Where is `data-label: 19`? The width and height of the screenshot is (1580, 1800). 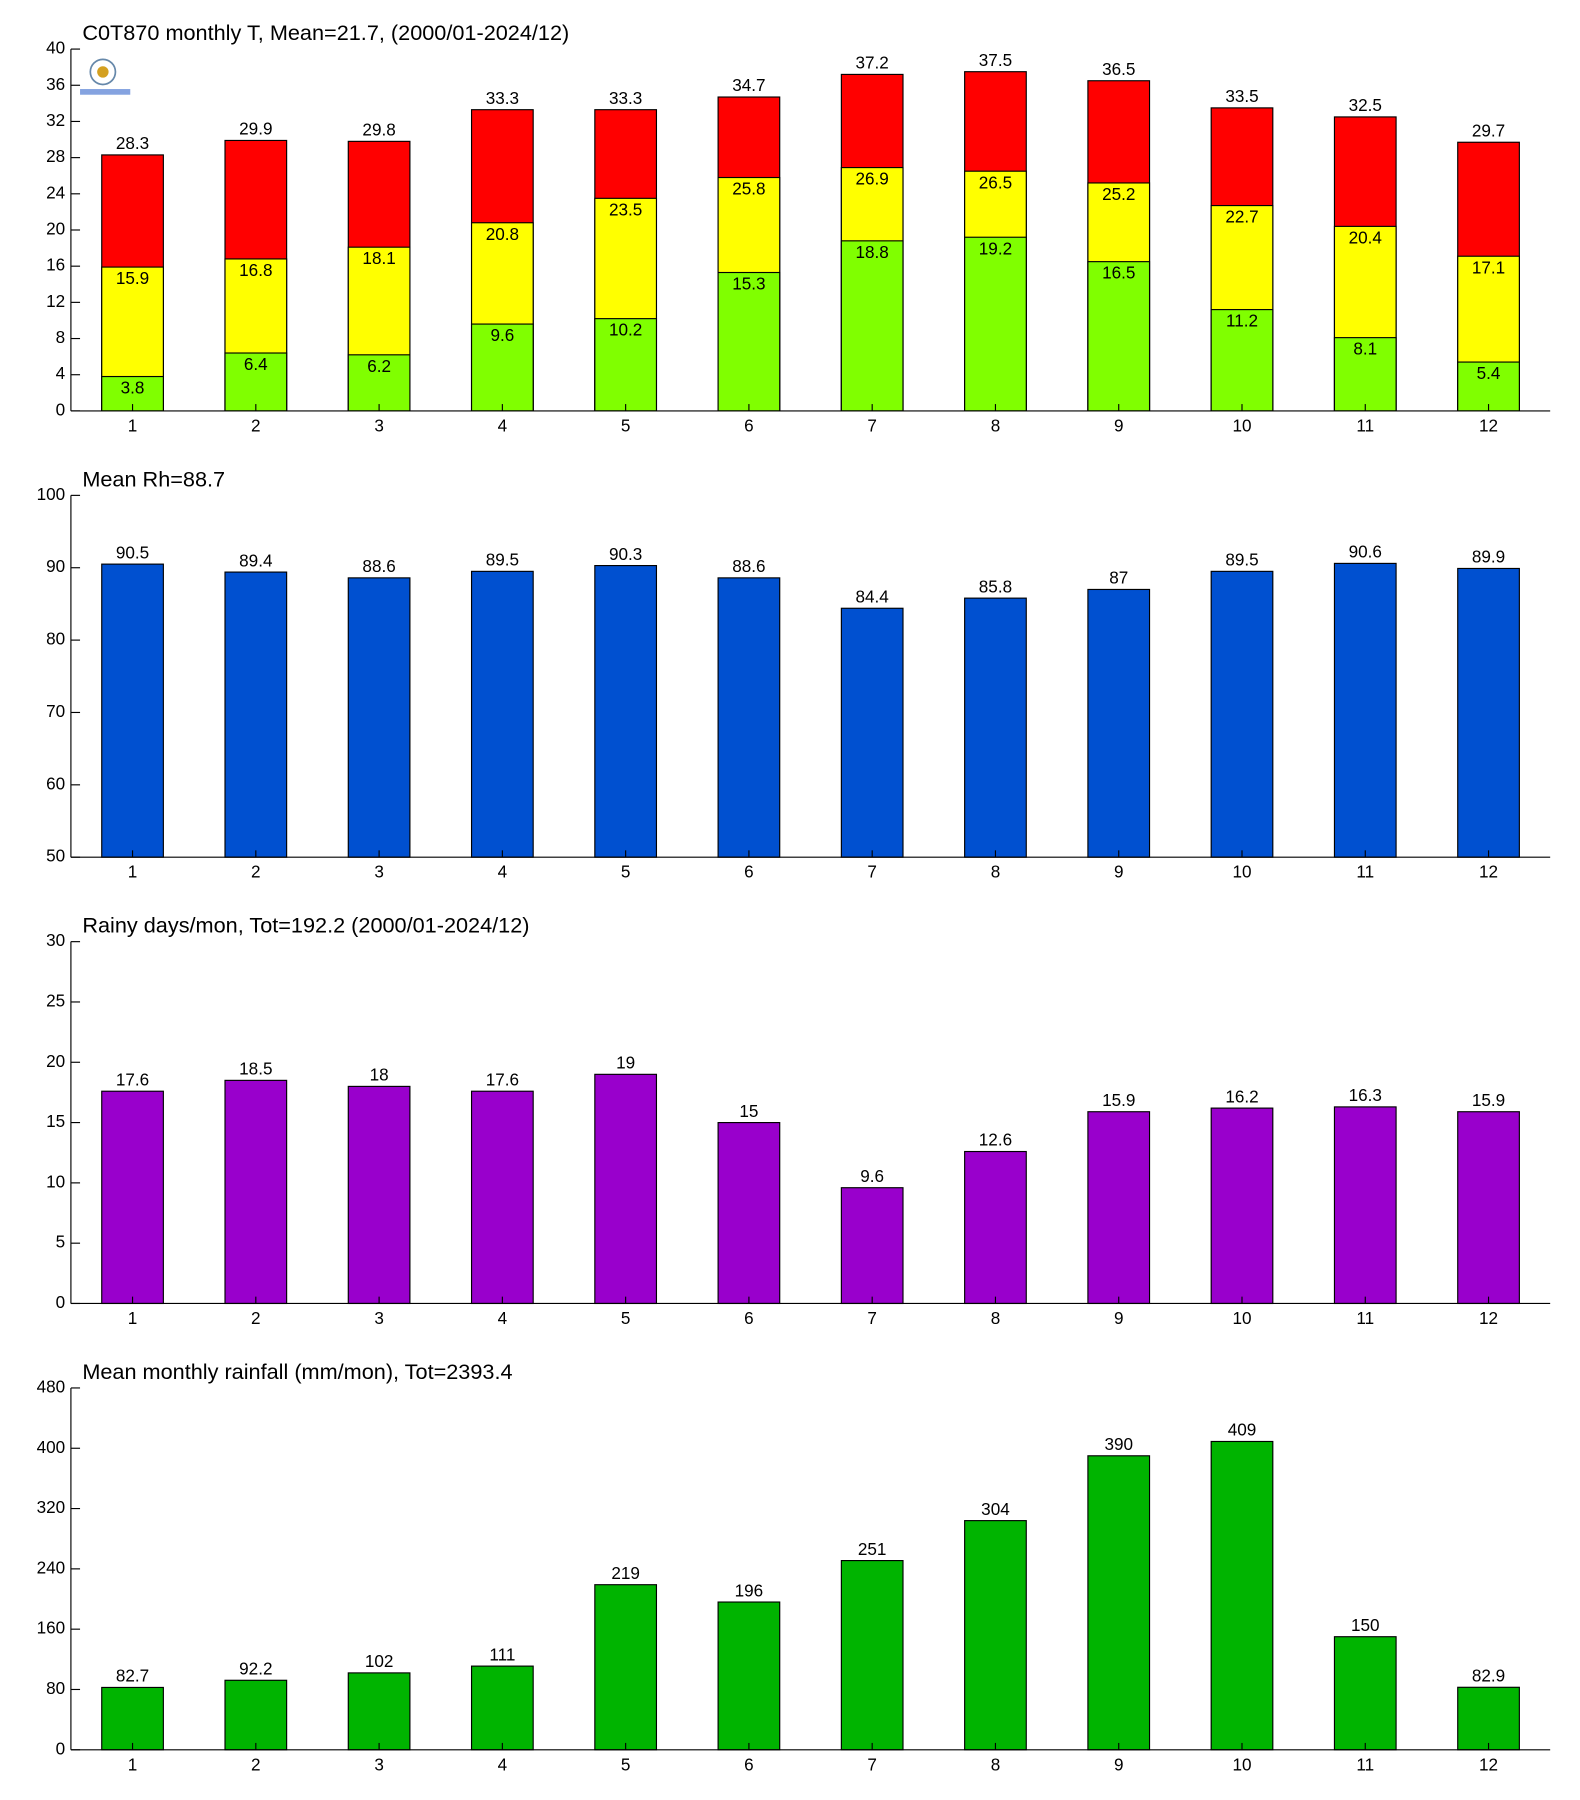 data-label: 19 is located at coordinates (625, 1063).